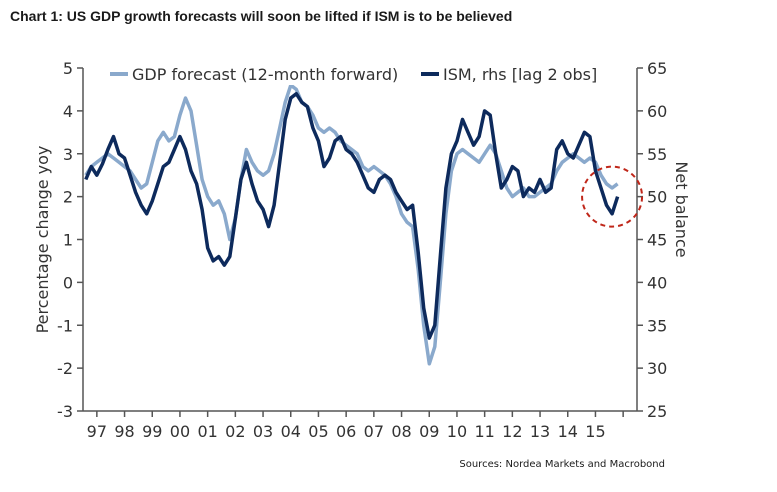  Describe the element at coordinates (657, 282) in the screenshot. I see `right-tick-label: 40` at that location.